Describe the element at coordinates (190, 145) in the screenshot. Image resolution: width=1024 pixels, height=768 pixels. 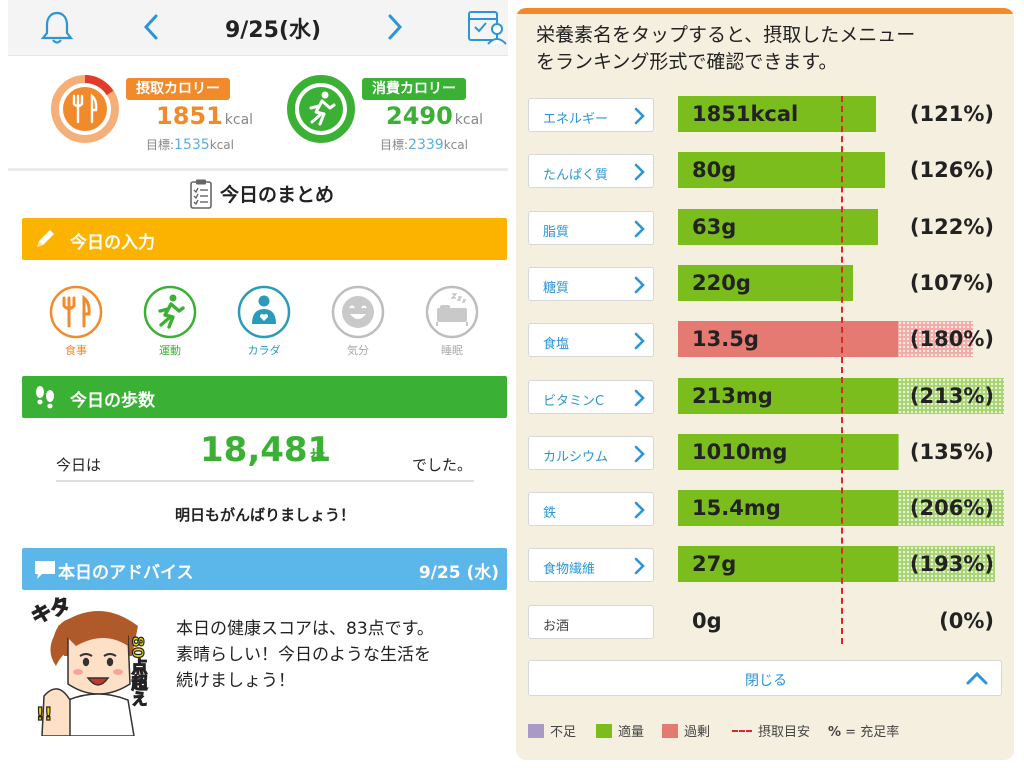
I see `intake-goal: 目標:1535kcal` at that location.